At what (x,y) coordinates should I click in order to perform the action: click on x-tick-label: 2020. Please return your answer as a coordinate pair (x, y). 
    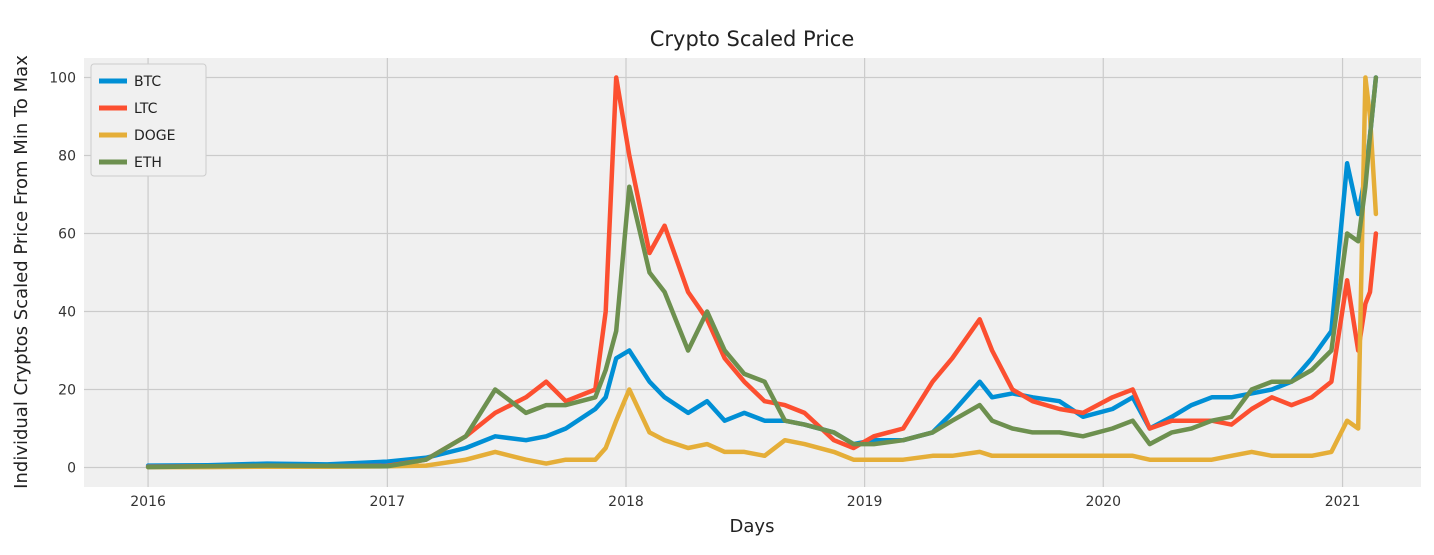
    Looking at the image, I should click on (1103, 502).